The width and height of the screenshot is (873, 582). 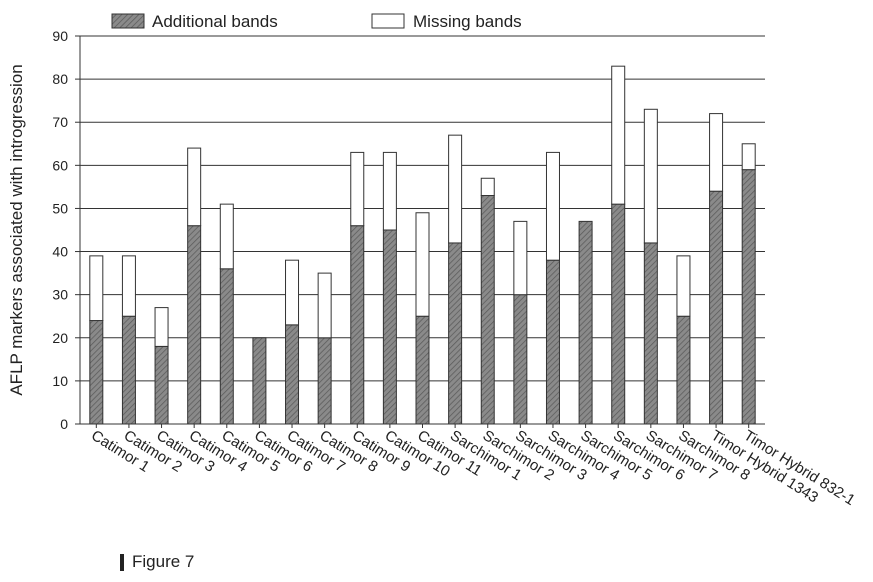 What do you see at coordinates (60, 79) in the screenshot?
I see `y-tick-label: 80` at bounding box center [60, 79].